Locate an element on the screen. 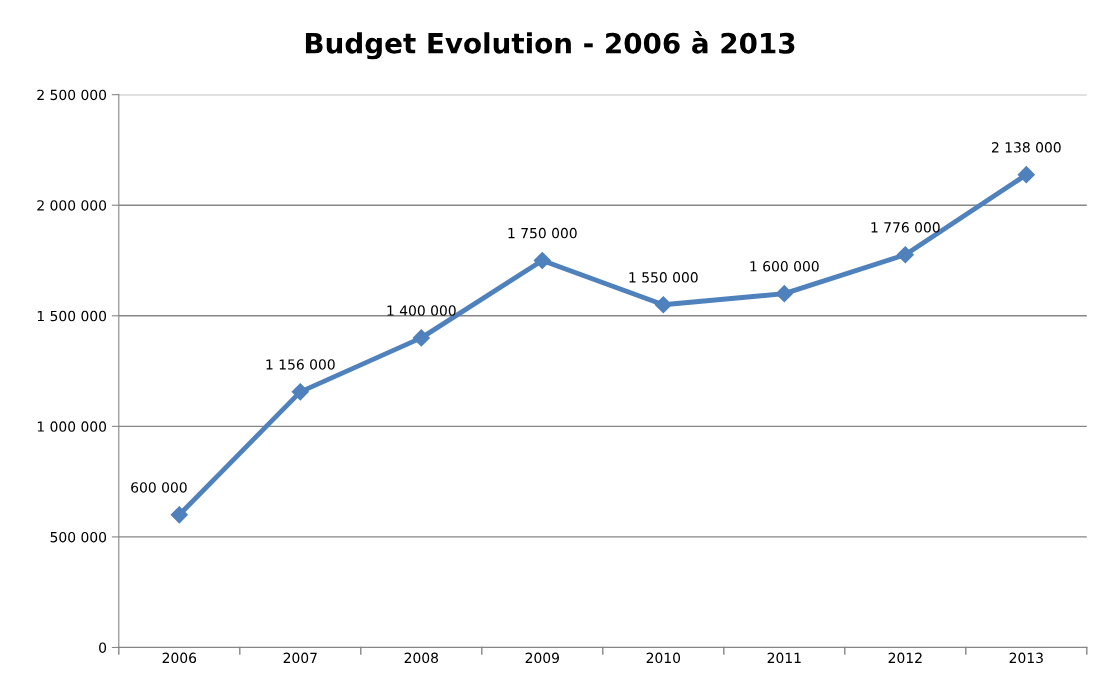  data-label: 1 156 000 is located at coordinates (300, 364).